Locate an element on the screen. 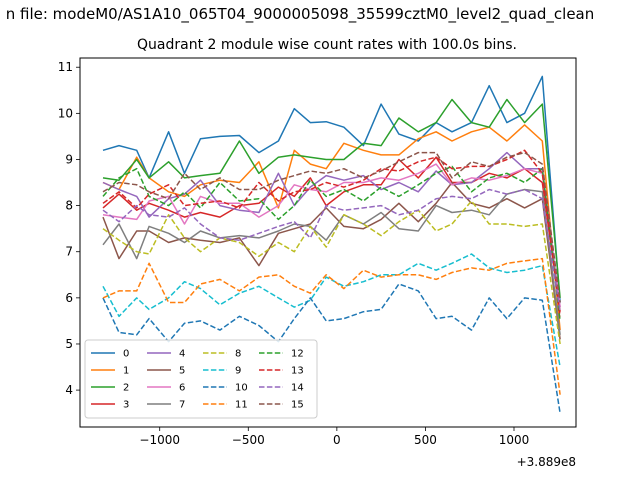  y-tick-label: 5 is located at coordinates (69, 344).